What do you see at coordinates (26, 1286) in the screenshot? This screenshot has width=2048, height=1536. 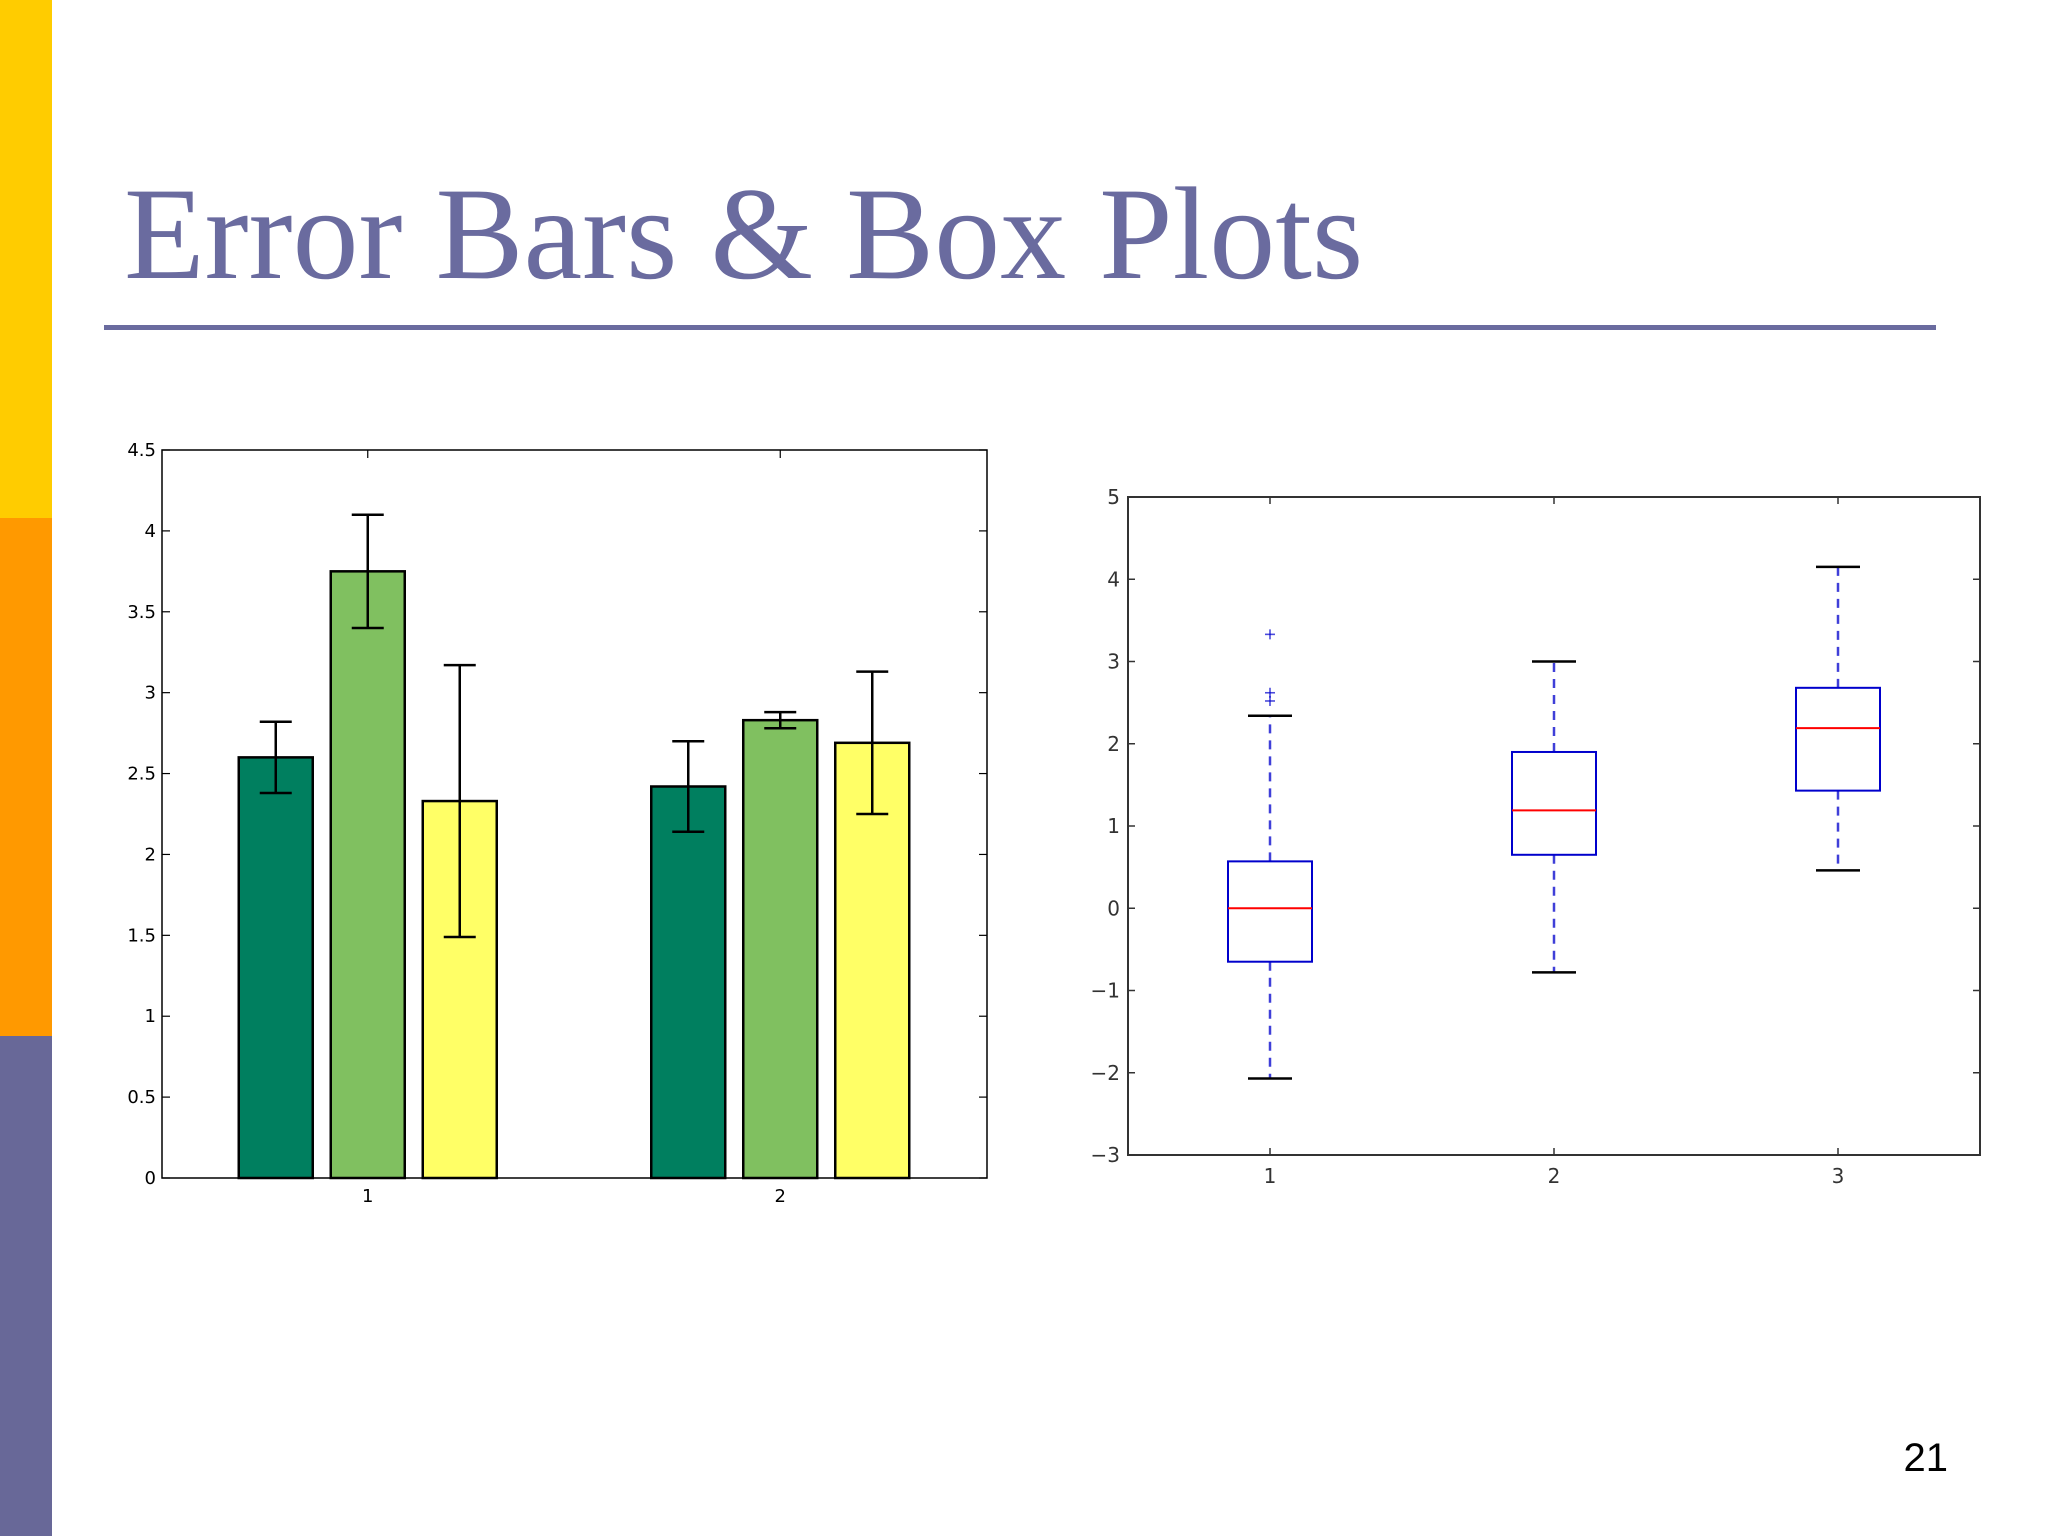 I see `accent-stripe-purple` at bounding box center [26, 1286].